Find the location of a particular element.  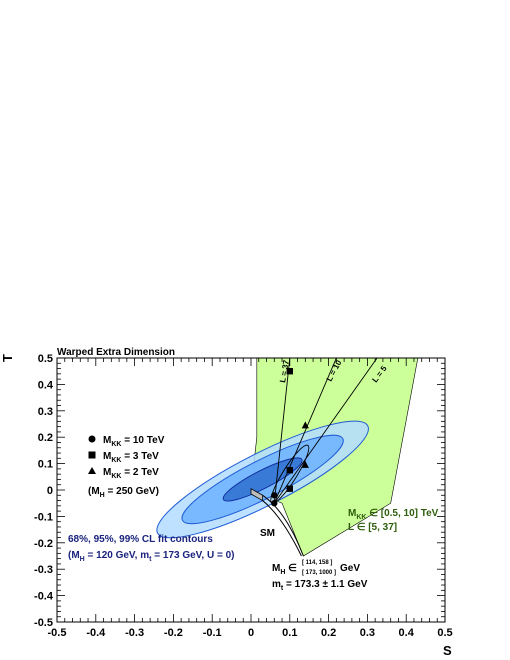

y-tick-label: 0.5 is located at coordinates (45, 359).